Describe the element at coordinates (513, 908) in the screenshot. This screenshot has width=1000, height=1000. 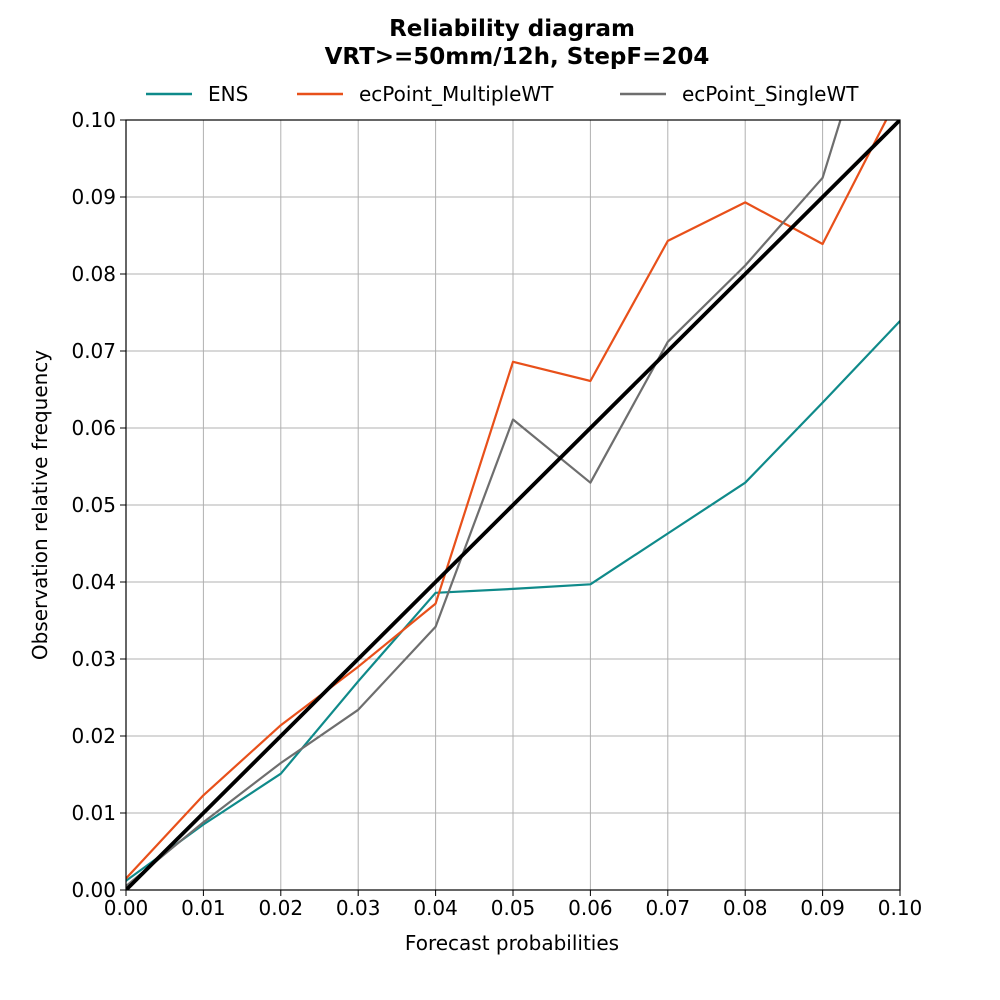
I see `x-tick-label: 0.05` at that location.